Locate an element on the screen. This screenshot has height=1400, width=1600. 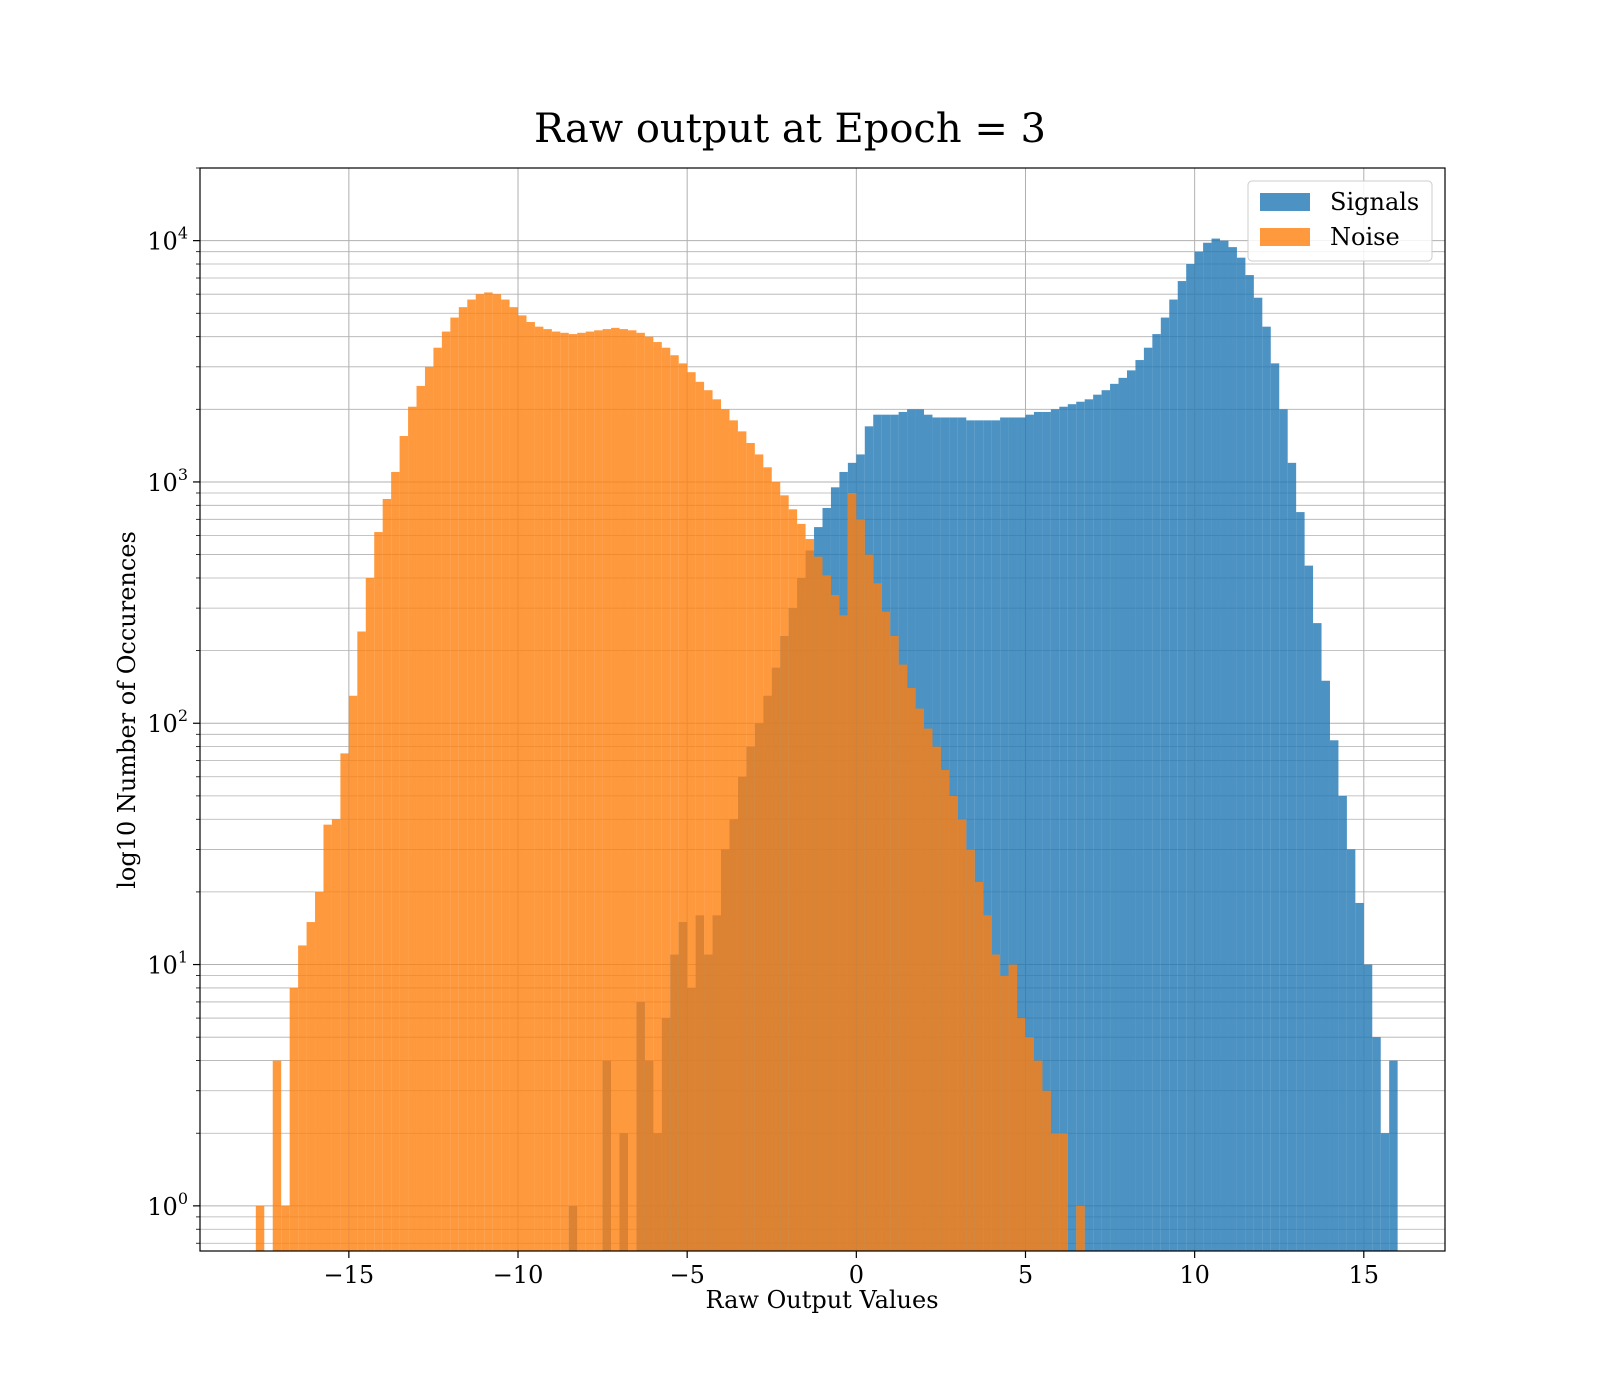
x-tick-label: −15 is located at coordinates (349, 1275).